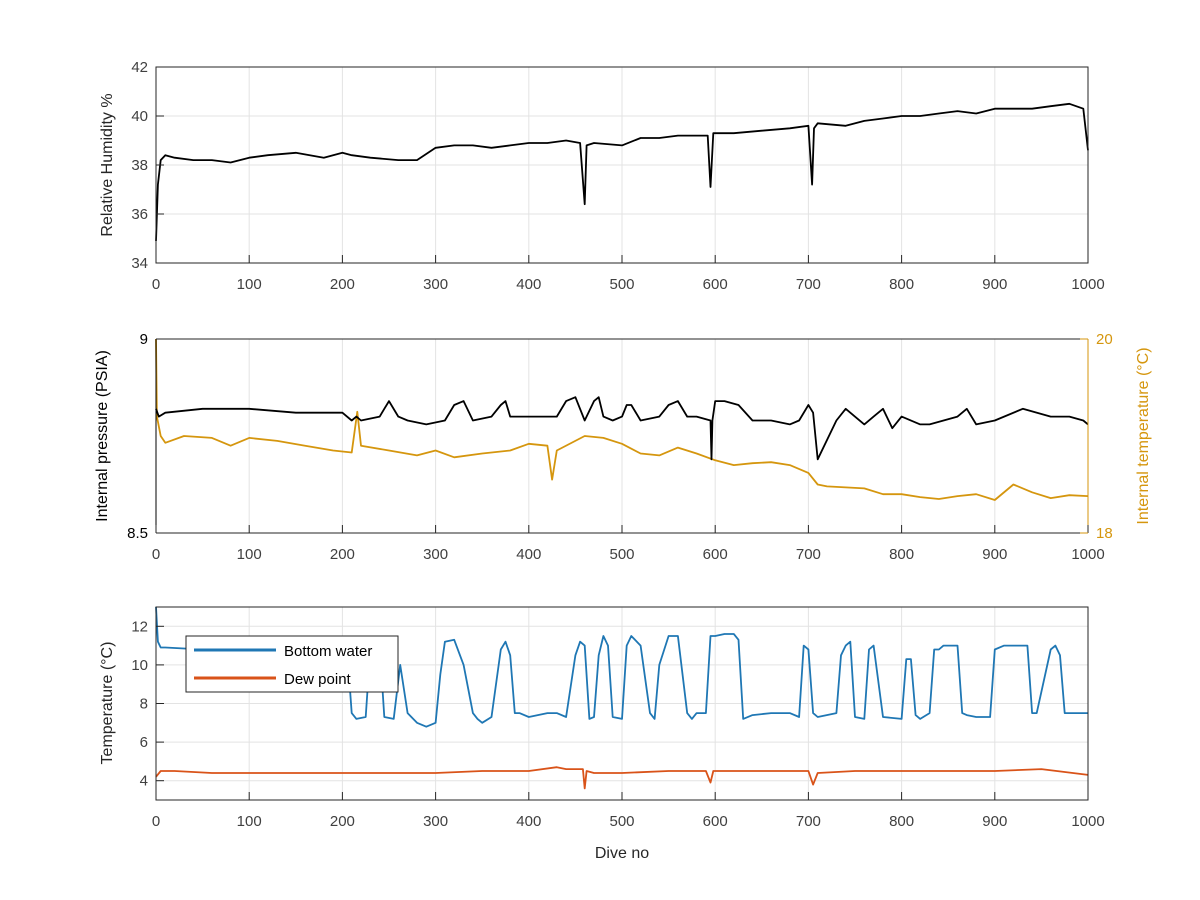 The height and width of the screenshot is (900, 1200). What do you see at coordinates (901, 821) in the screenshot?
I see `temperature-xtick-label-800: 800` at bounding box center [901, 821].